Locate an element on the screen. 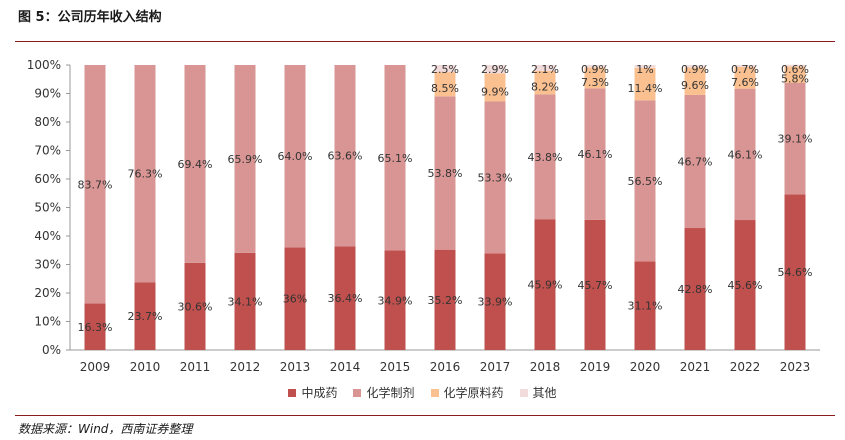 The width and height of the screenshot is (845, 440). legend-swatch-chem-drug is located at coordinates (357, 392).